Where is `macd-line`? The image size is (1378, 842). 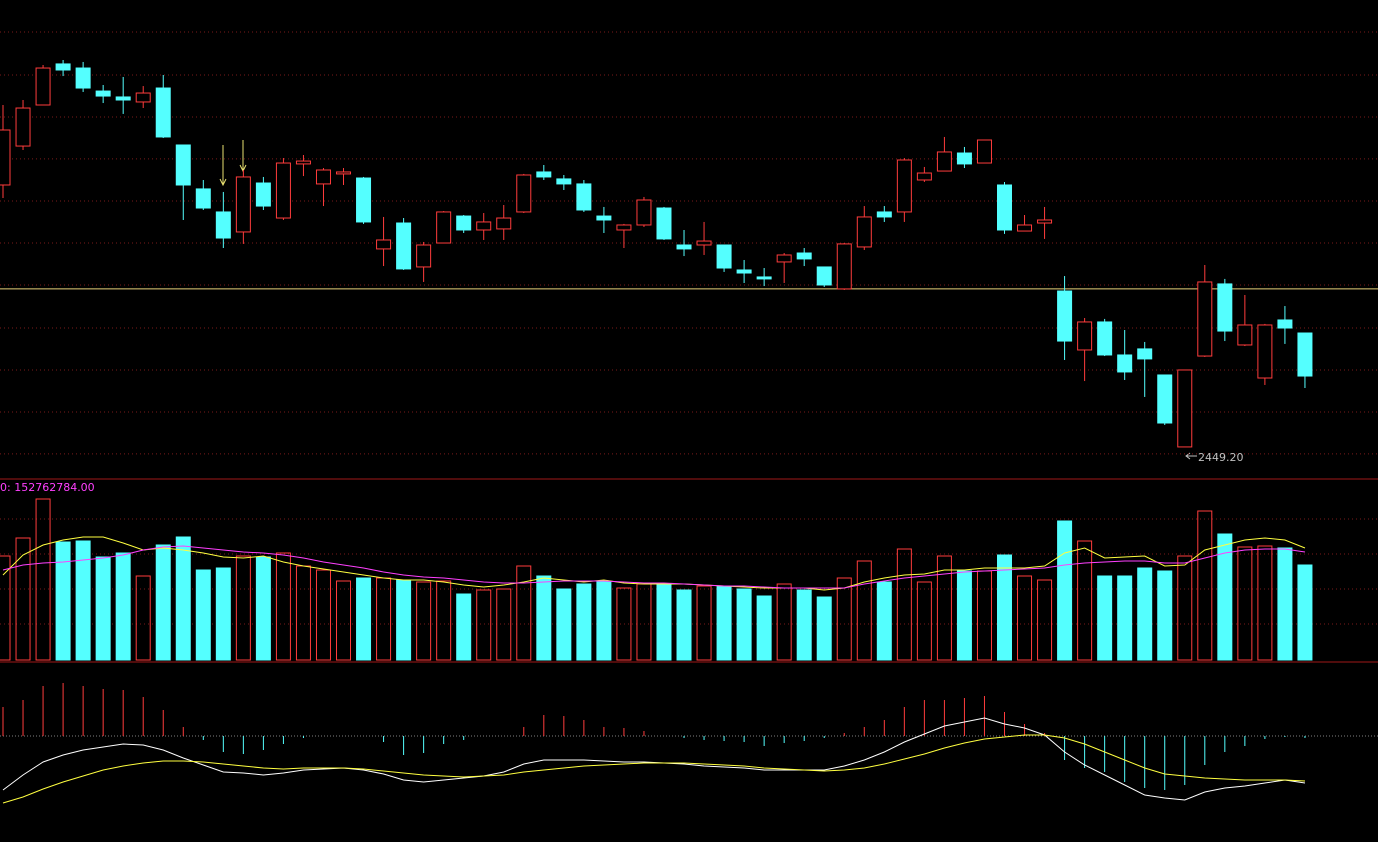 macd-line is located at coordinates (654, 769).